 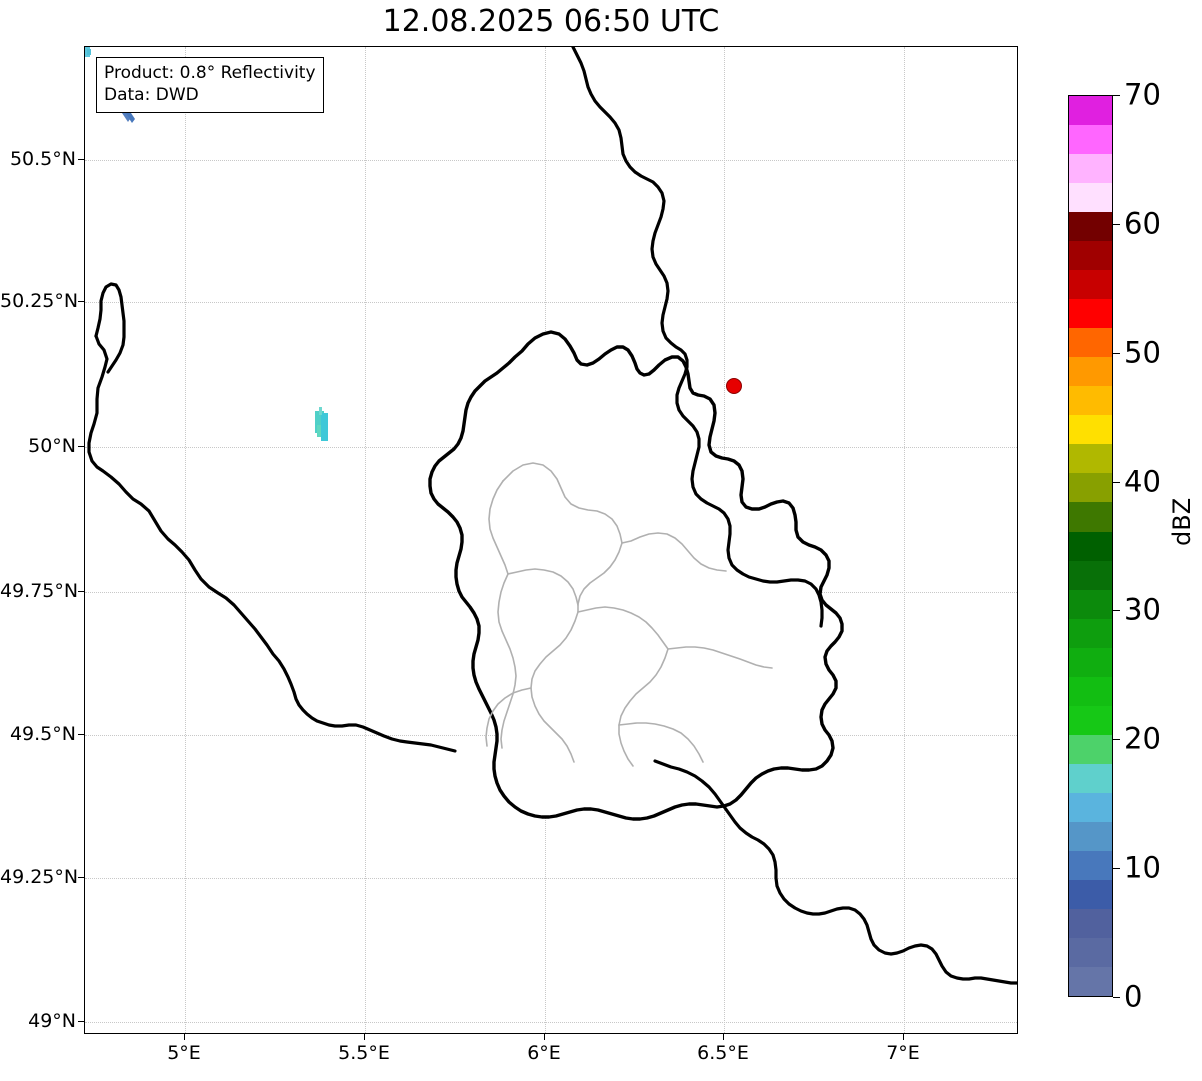 What do you see at coordinates (1142, 609) in the screenshot?
I see `colorbar-label-30: 30` at bounding box center [1142, 609].